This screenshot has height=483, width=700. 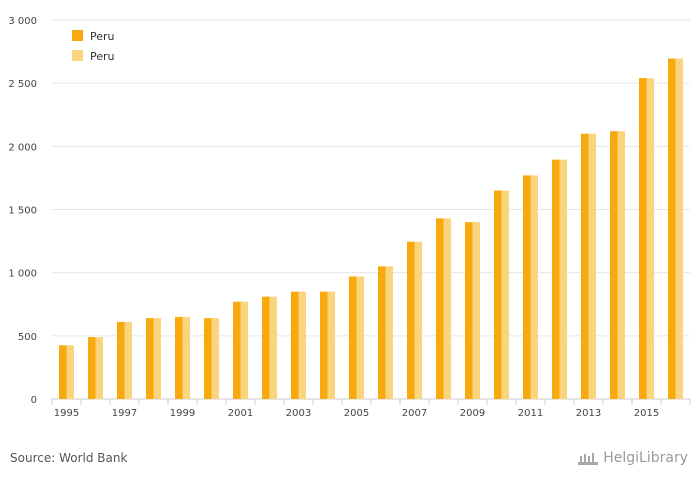 What do you see at coordinates (588, 459) in the screenshot?
I see `library-icon` at bounding box center [588, 459].